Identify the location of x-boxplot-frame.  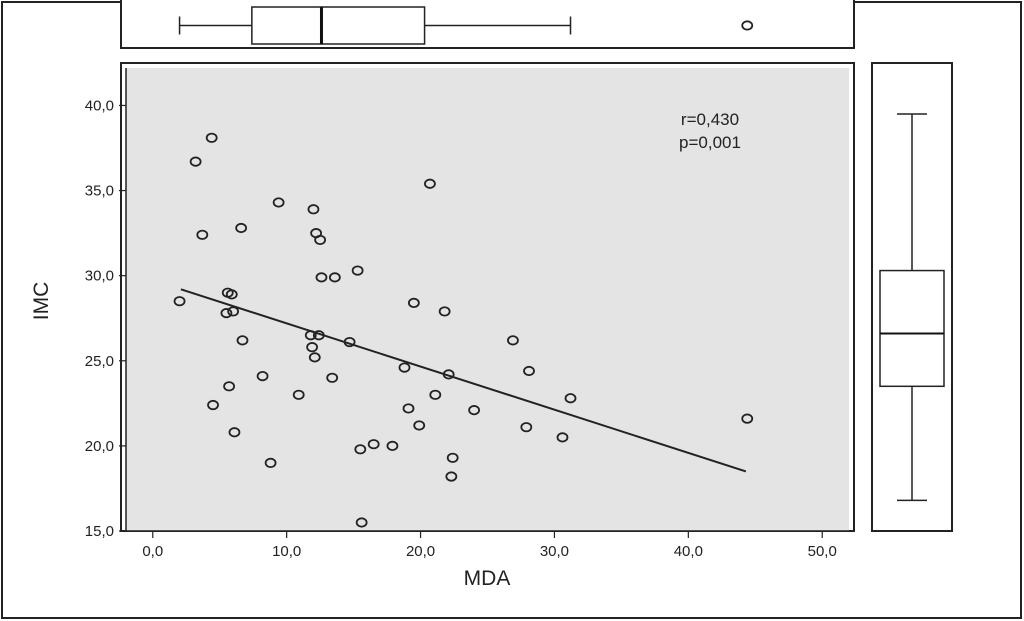
(487, 24).